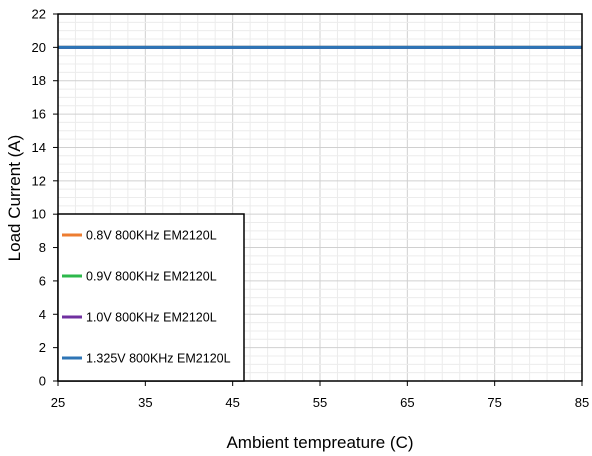  What do you see at coordinates (42, 347) in the screenshot?
I see `y-tick-label: 2` at bounding box center [42, 347].